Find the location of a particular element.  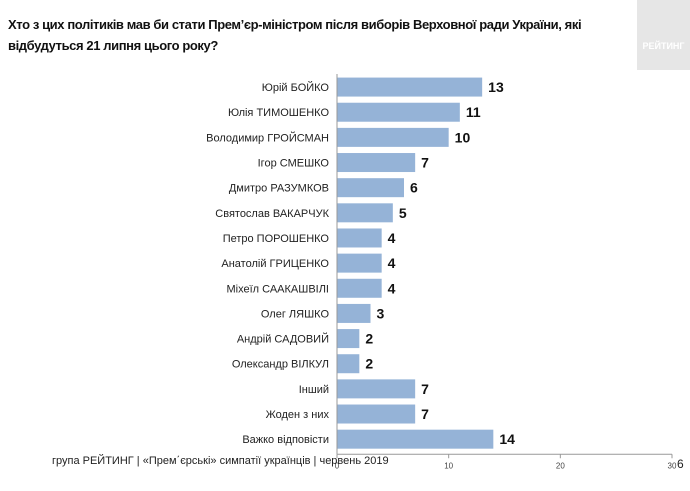

logo: РЕЙТИНГ is located at coordinates (663, 35).